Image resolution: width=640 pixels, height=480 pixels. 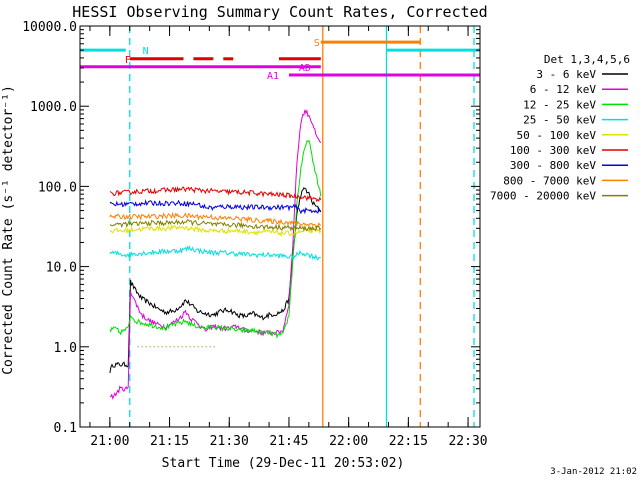 What do you see at coordinates (215, 231) in the screenshot?
I see `series-line-50-100kev` at bounding box center [215, 231].